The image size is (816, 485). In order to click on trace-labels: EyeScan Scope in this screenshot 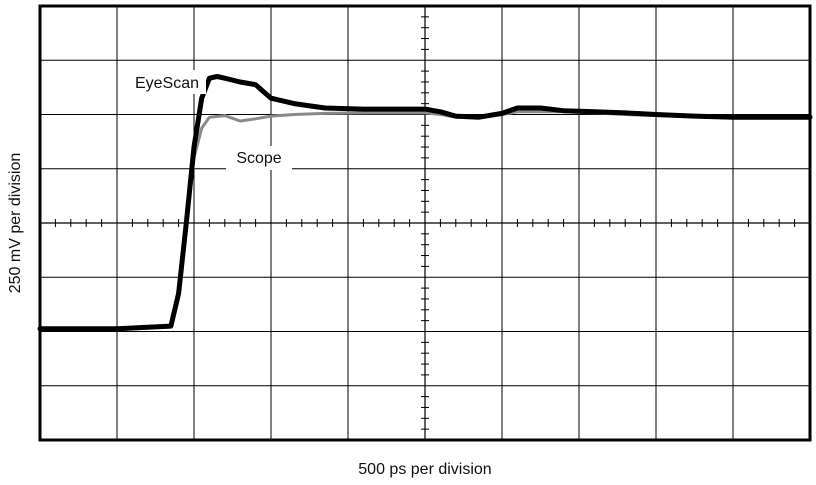, I will do `click(210, 120)`.